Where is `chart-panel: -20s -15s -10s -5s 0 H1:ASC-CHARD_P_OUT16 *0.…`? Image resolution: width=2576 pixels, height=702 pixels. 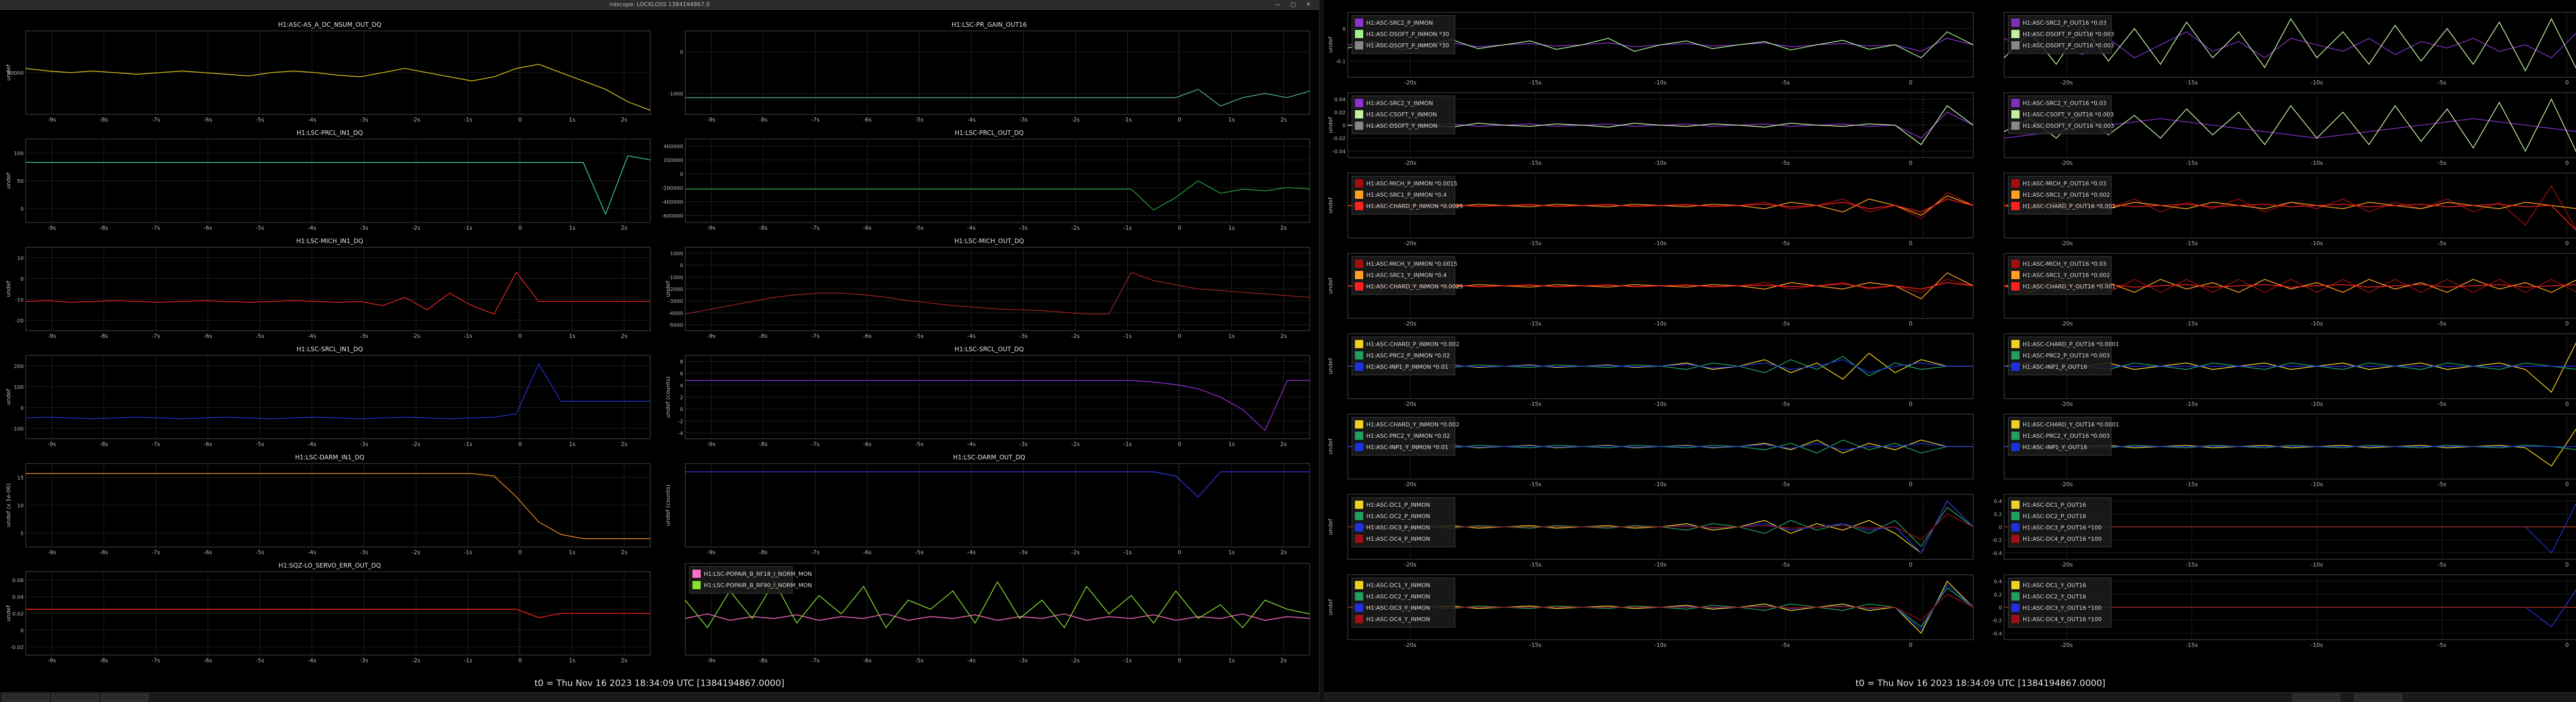 chart-panel: -20s -15s -10s -5s 0 H1:ASC-CHARD_P_OUT16 *0.… is located at coordinates (2290, 370).